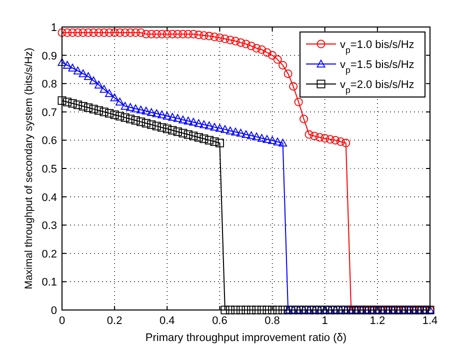 This screenshot has width=474, height=348. Describe the element at coordinates (220, 321) in the screenshot. I see `x-tick-label: 0.6` at that location.